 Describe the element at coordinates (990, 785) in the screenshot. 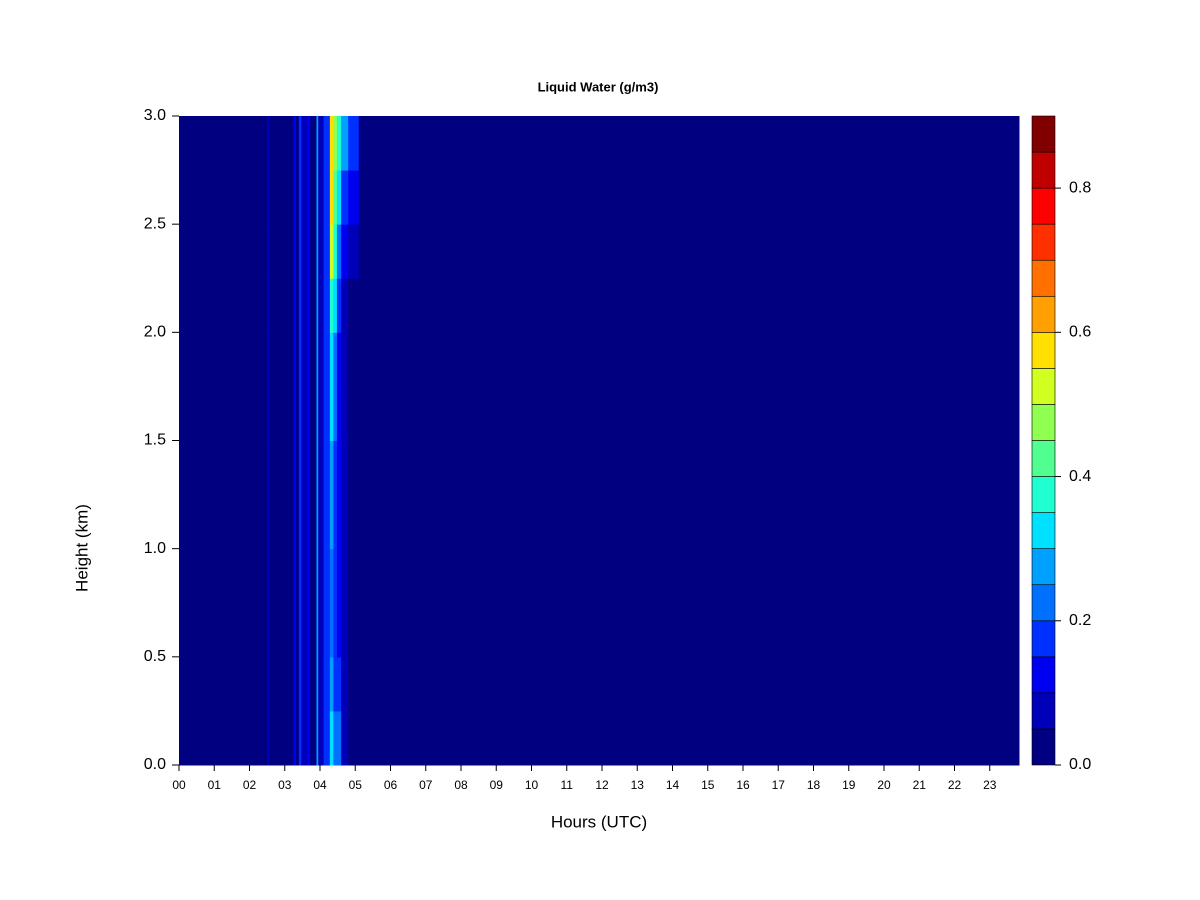

I see `x-tick-label: 23` at that location.